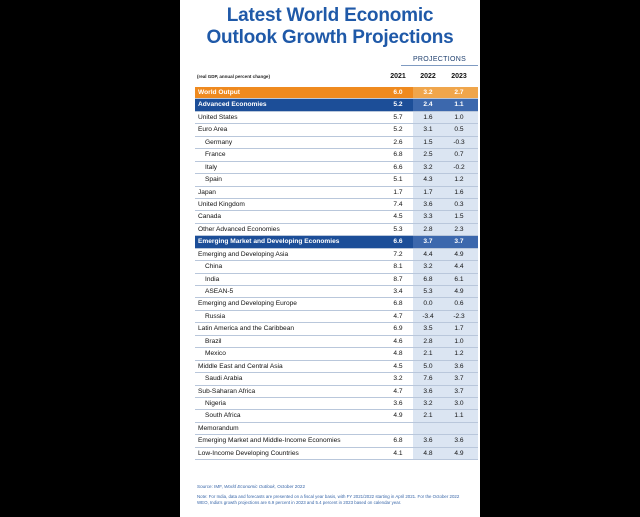  What do you see at coordinates (428, 279) in the screenshot?
I see `value-2022: 6.8` at bounding box center [428, 279].